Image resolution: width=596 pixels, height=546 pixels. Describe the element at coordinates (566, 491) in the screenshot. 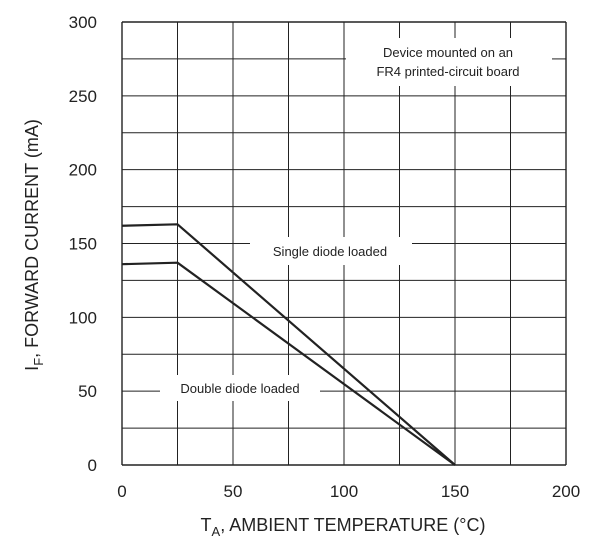

I see `x-tick-label: 200` at that location.